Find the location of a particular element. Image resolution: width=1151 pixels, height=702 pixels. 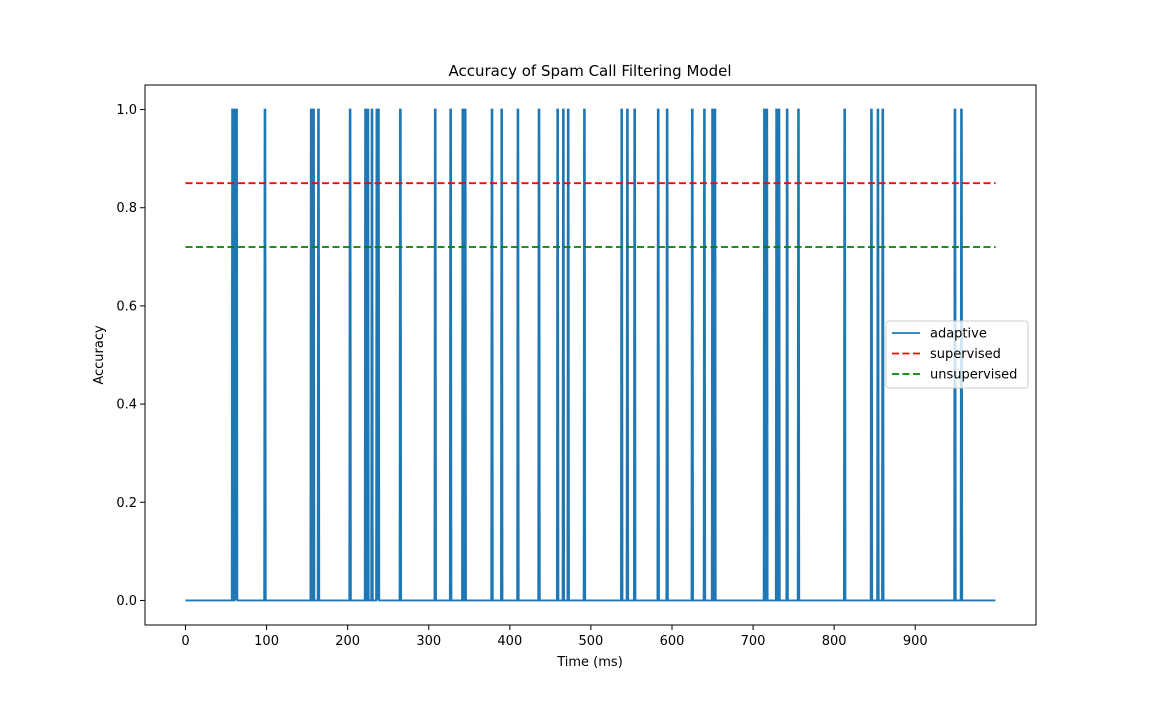

x-tick-label: 400 is located at coordinates (509, 641).